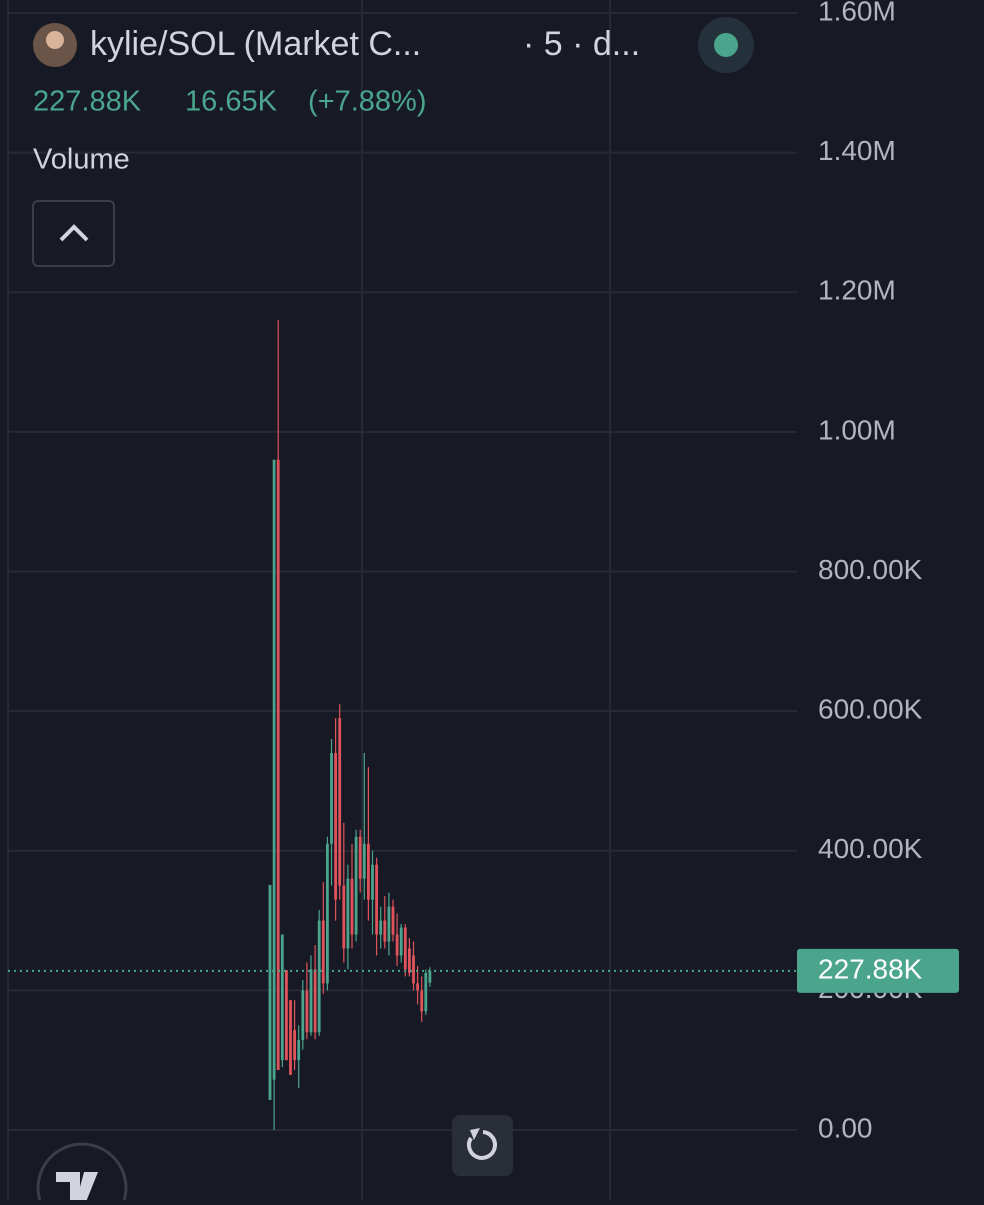  What do you see at coordinates (857, 150) in the screenshot?
I see `y-tick-label: 1.40M` at bounding box center [857, 150].